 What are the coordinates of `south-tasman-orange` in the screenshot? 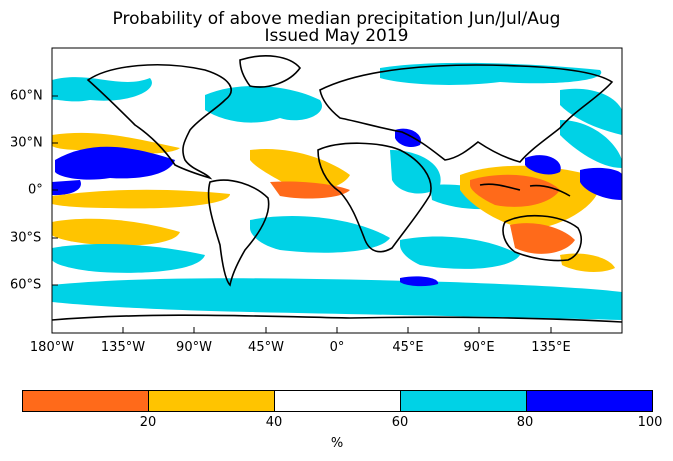 It's located at (587, 262).